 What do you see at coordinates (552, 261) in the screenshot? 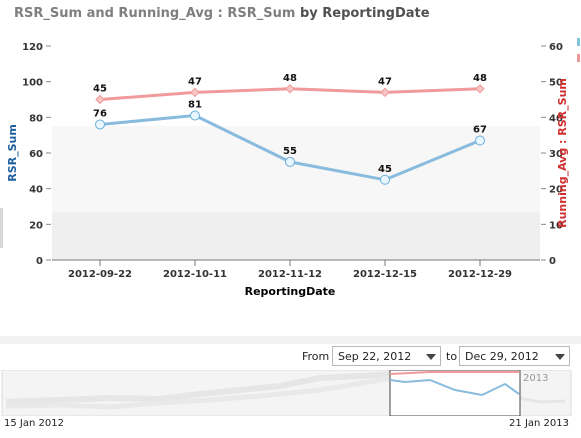
I see `right-y-tick-label: 0` at bounding box center [552, 261].